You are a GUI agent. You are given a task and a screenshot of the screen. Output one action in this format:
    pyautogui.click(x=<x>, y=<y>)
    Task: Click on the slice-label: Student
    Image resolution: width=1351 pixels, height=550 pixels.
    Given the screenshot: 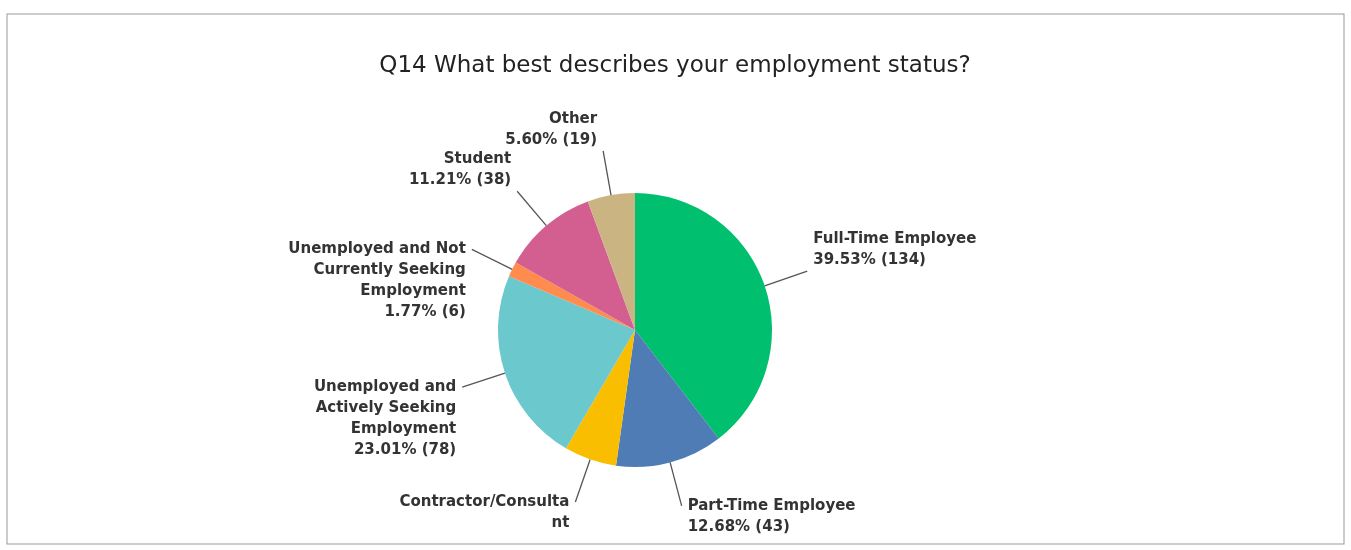 What is the action you would take?
    pyautogui.click(x=477, y=158)
    